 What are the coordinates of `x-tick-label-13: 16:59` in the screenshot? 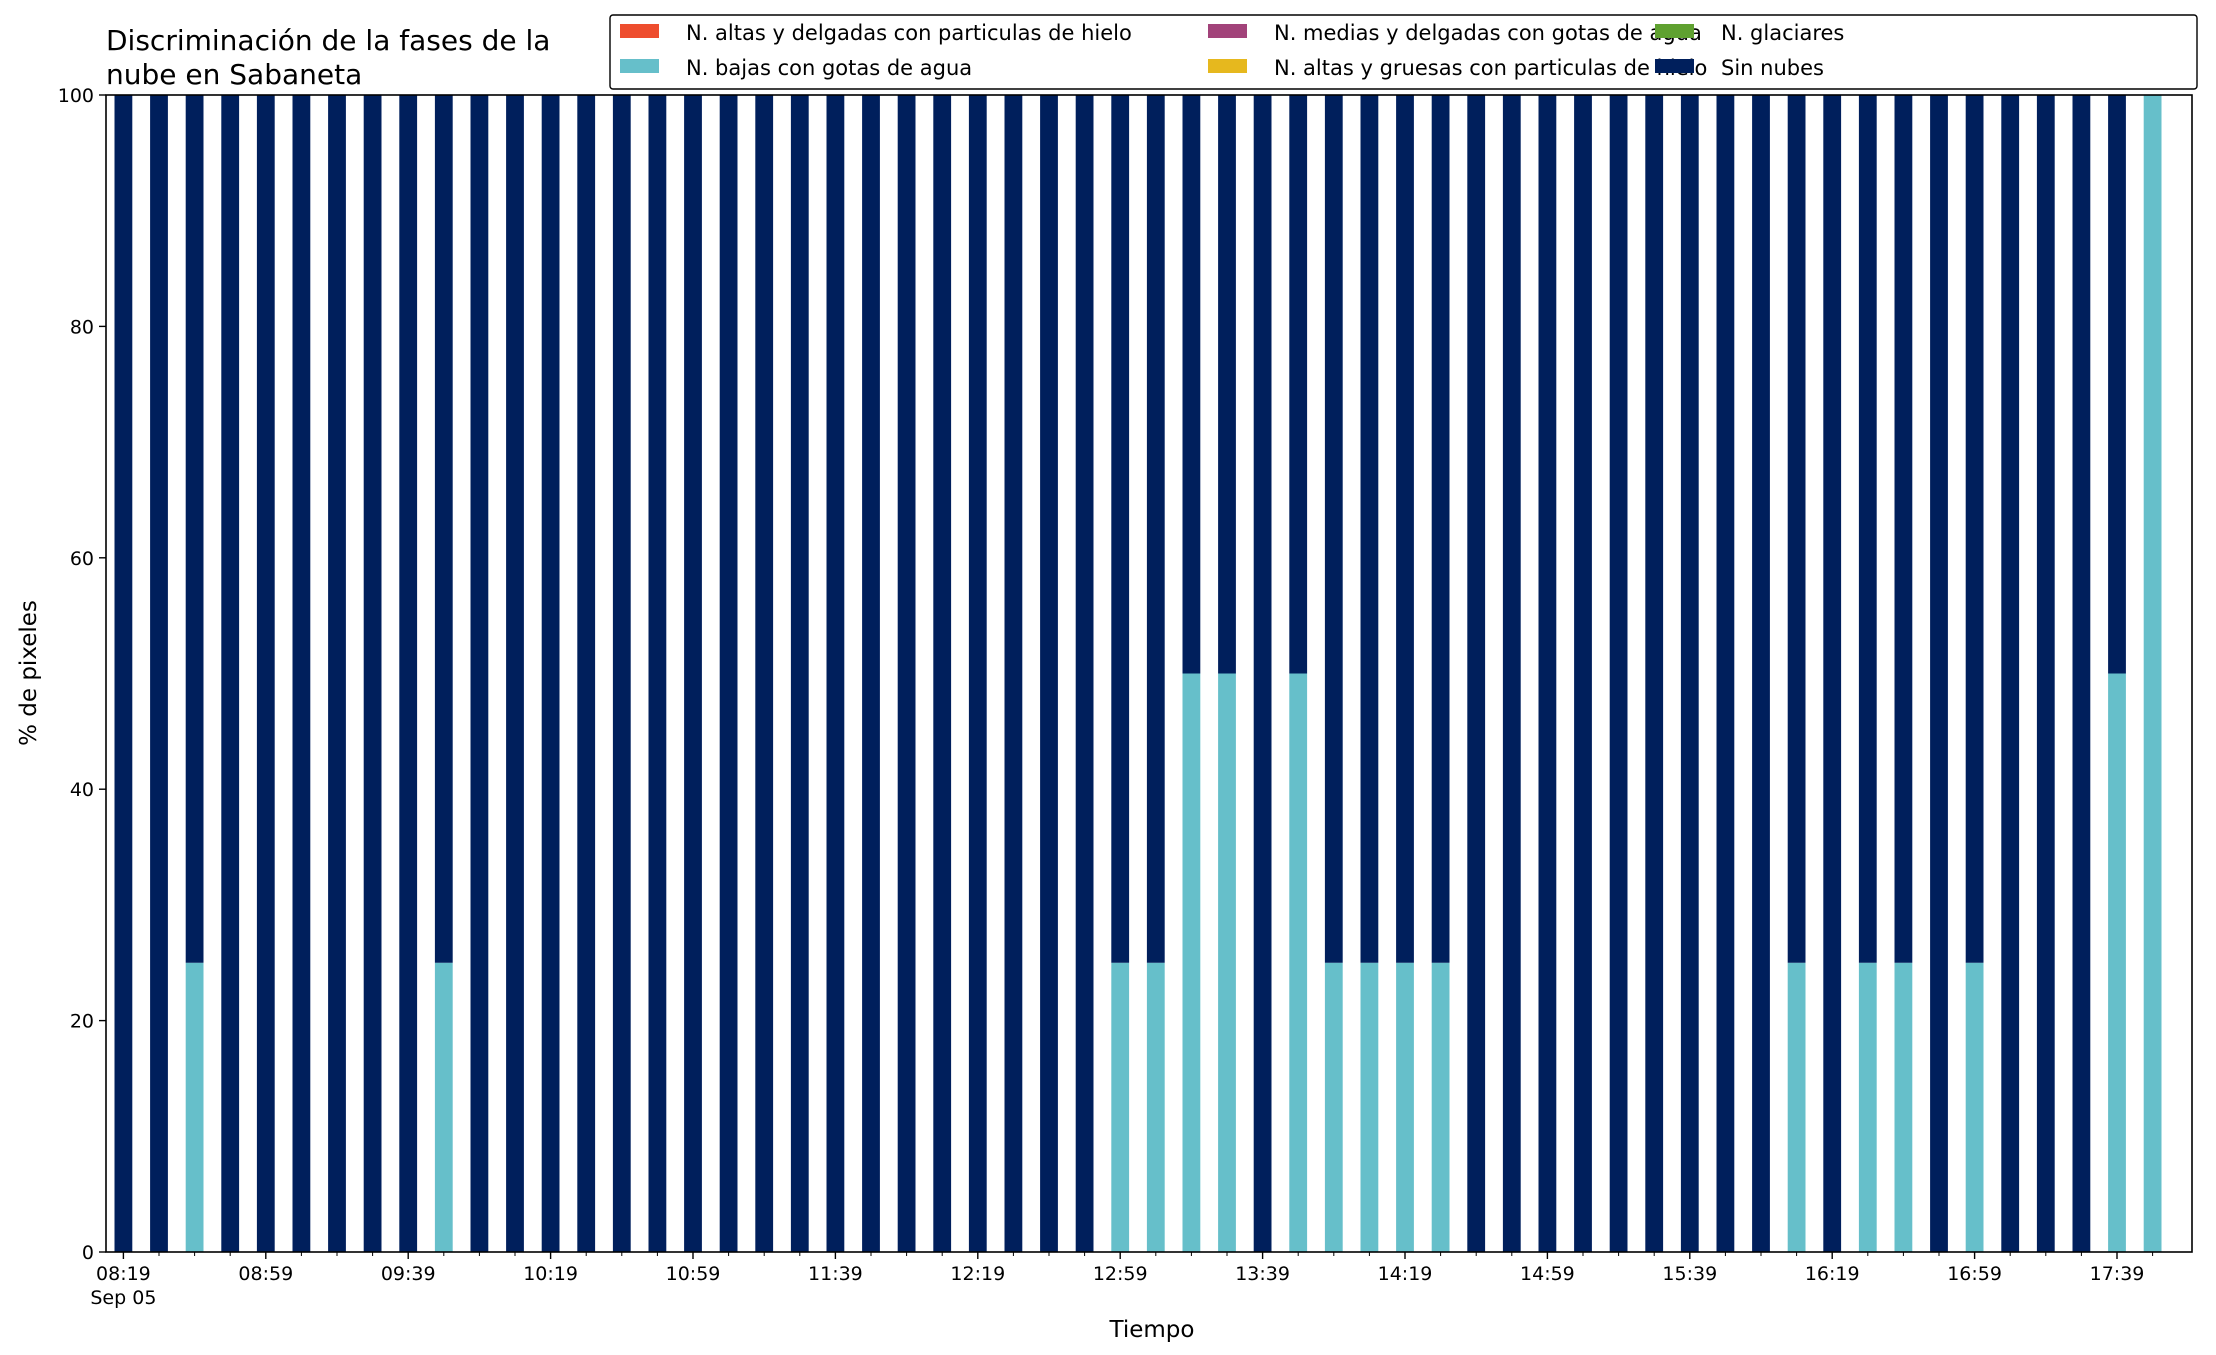 It's located at (1974, 1274).